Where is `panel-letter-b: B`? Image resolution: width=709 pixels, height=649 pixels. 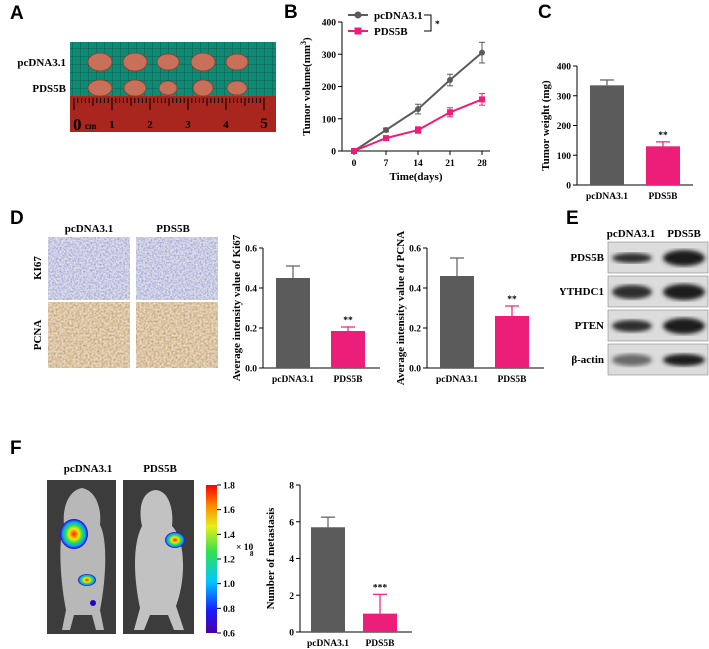 panel-letter-b: B is located at coordinates (291, 12).